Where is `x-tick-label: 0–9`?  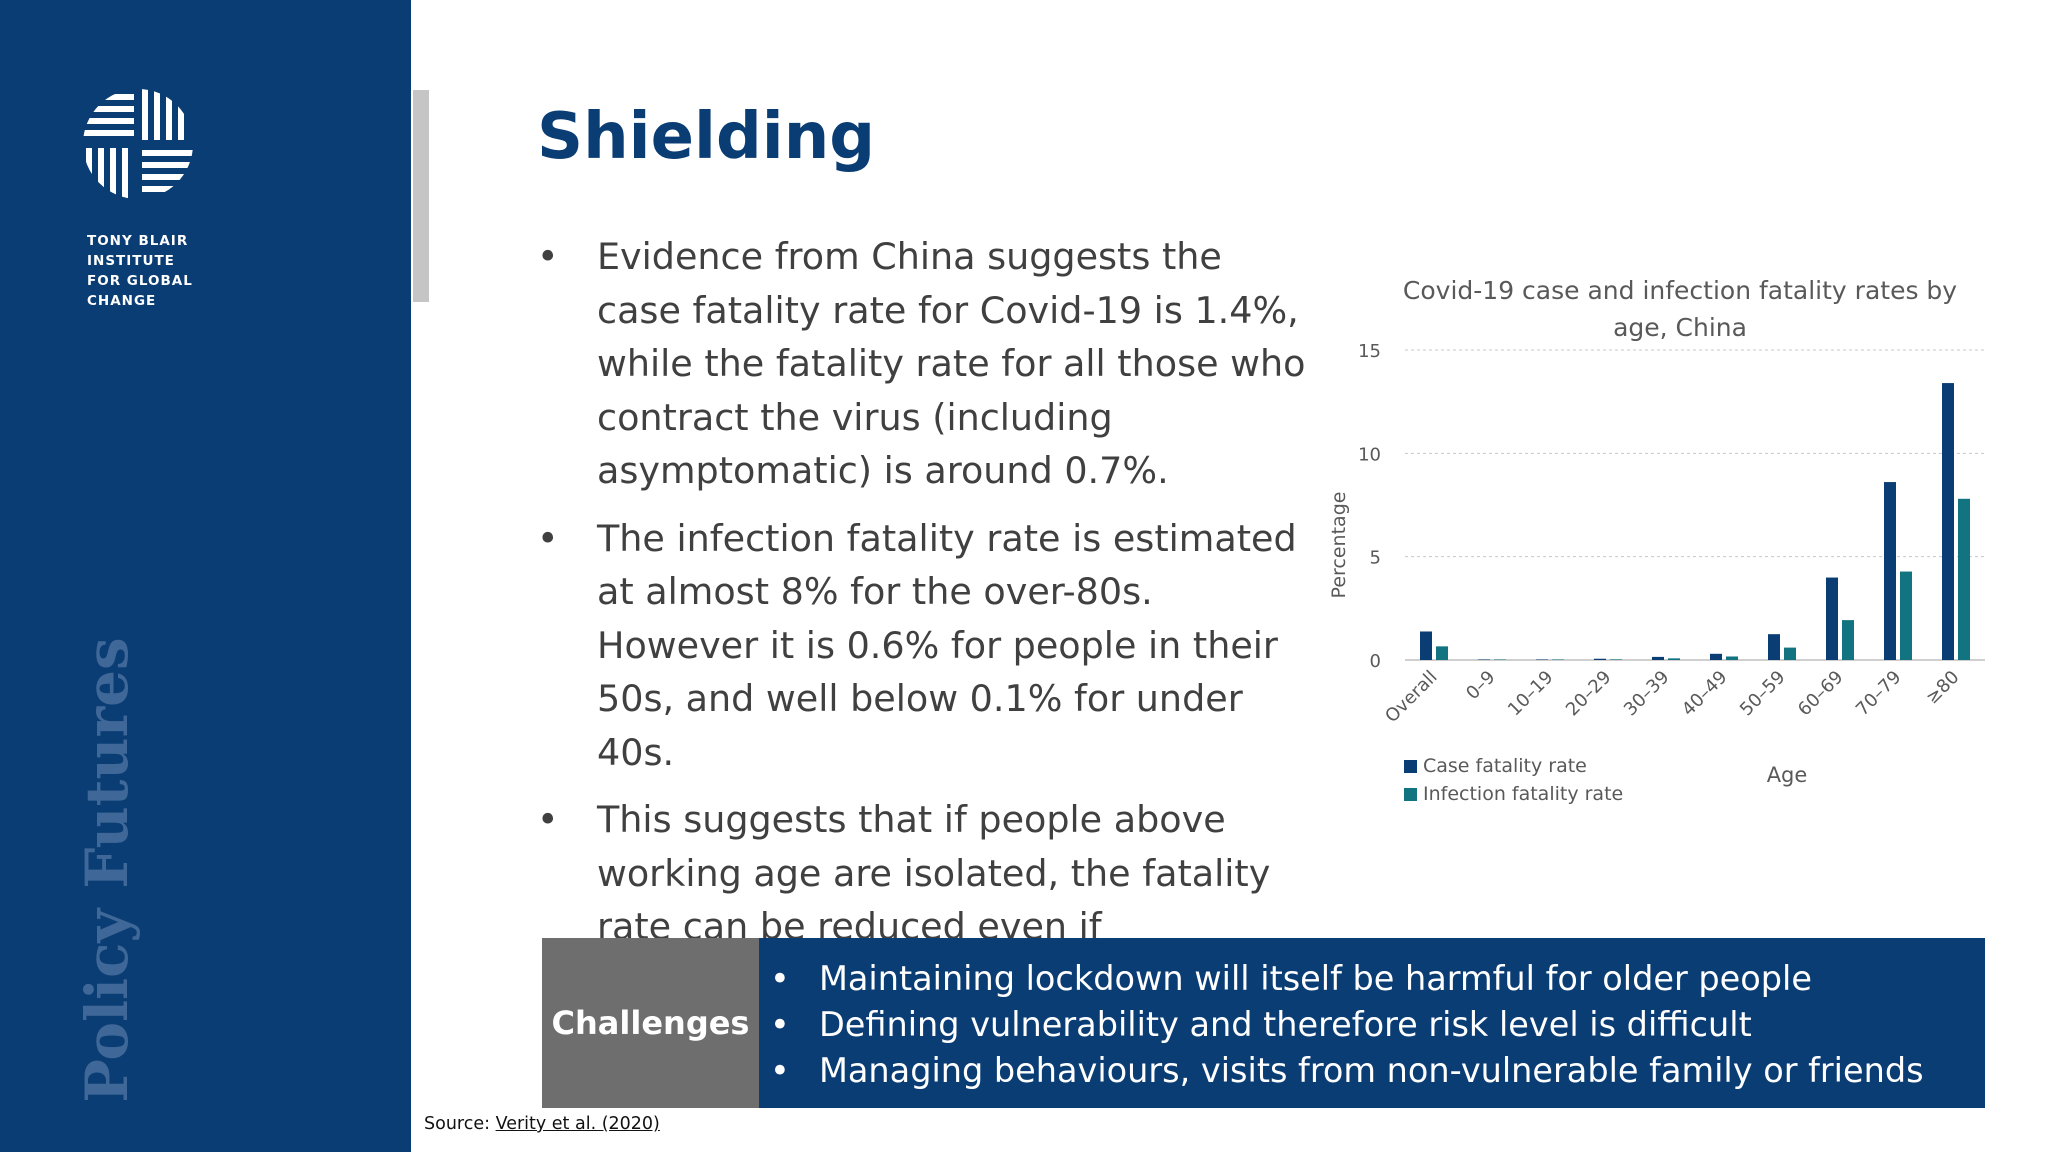
x-tick-label: 0–9 is located at coordinates (1480, 685).